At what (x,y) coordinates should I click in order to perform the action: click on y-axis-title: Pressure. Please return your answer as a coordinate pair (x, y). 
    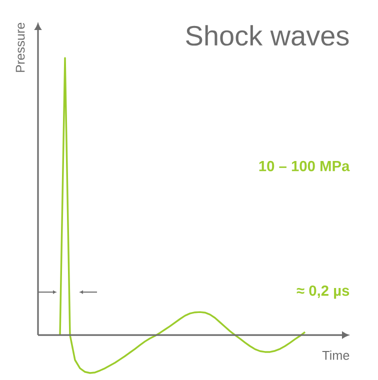
    Looking at the image, I should click on (20, 47).